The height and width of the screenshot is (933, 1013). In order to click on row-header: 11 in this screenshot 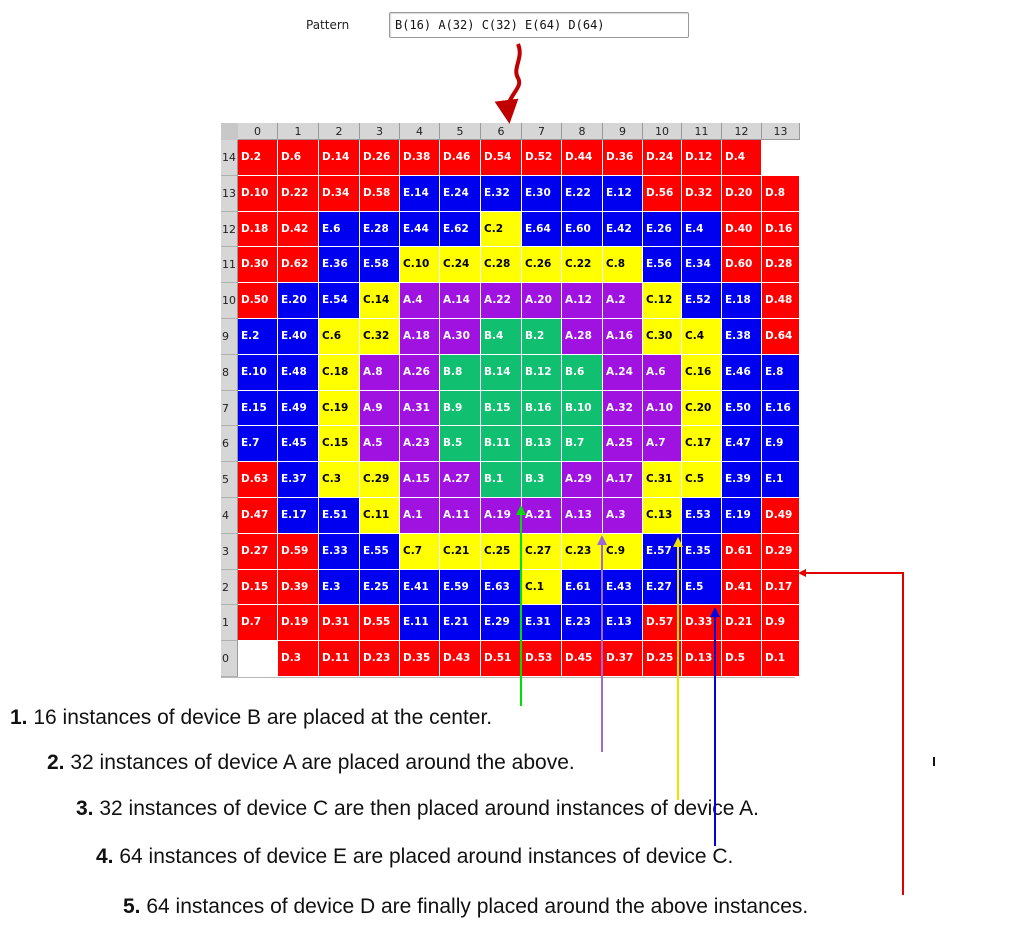, I will do `click(229, 265)`.